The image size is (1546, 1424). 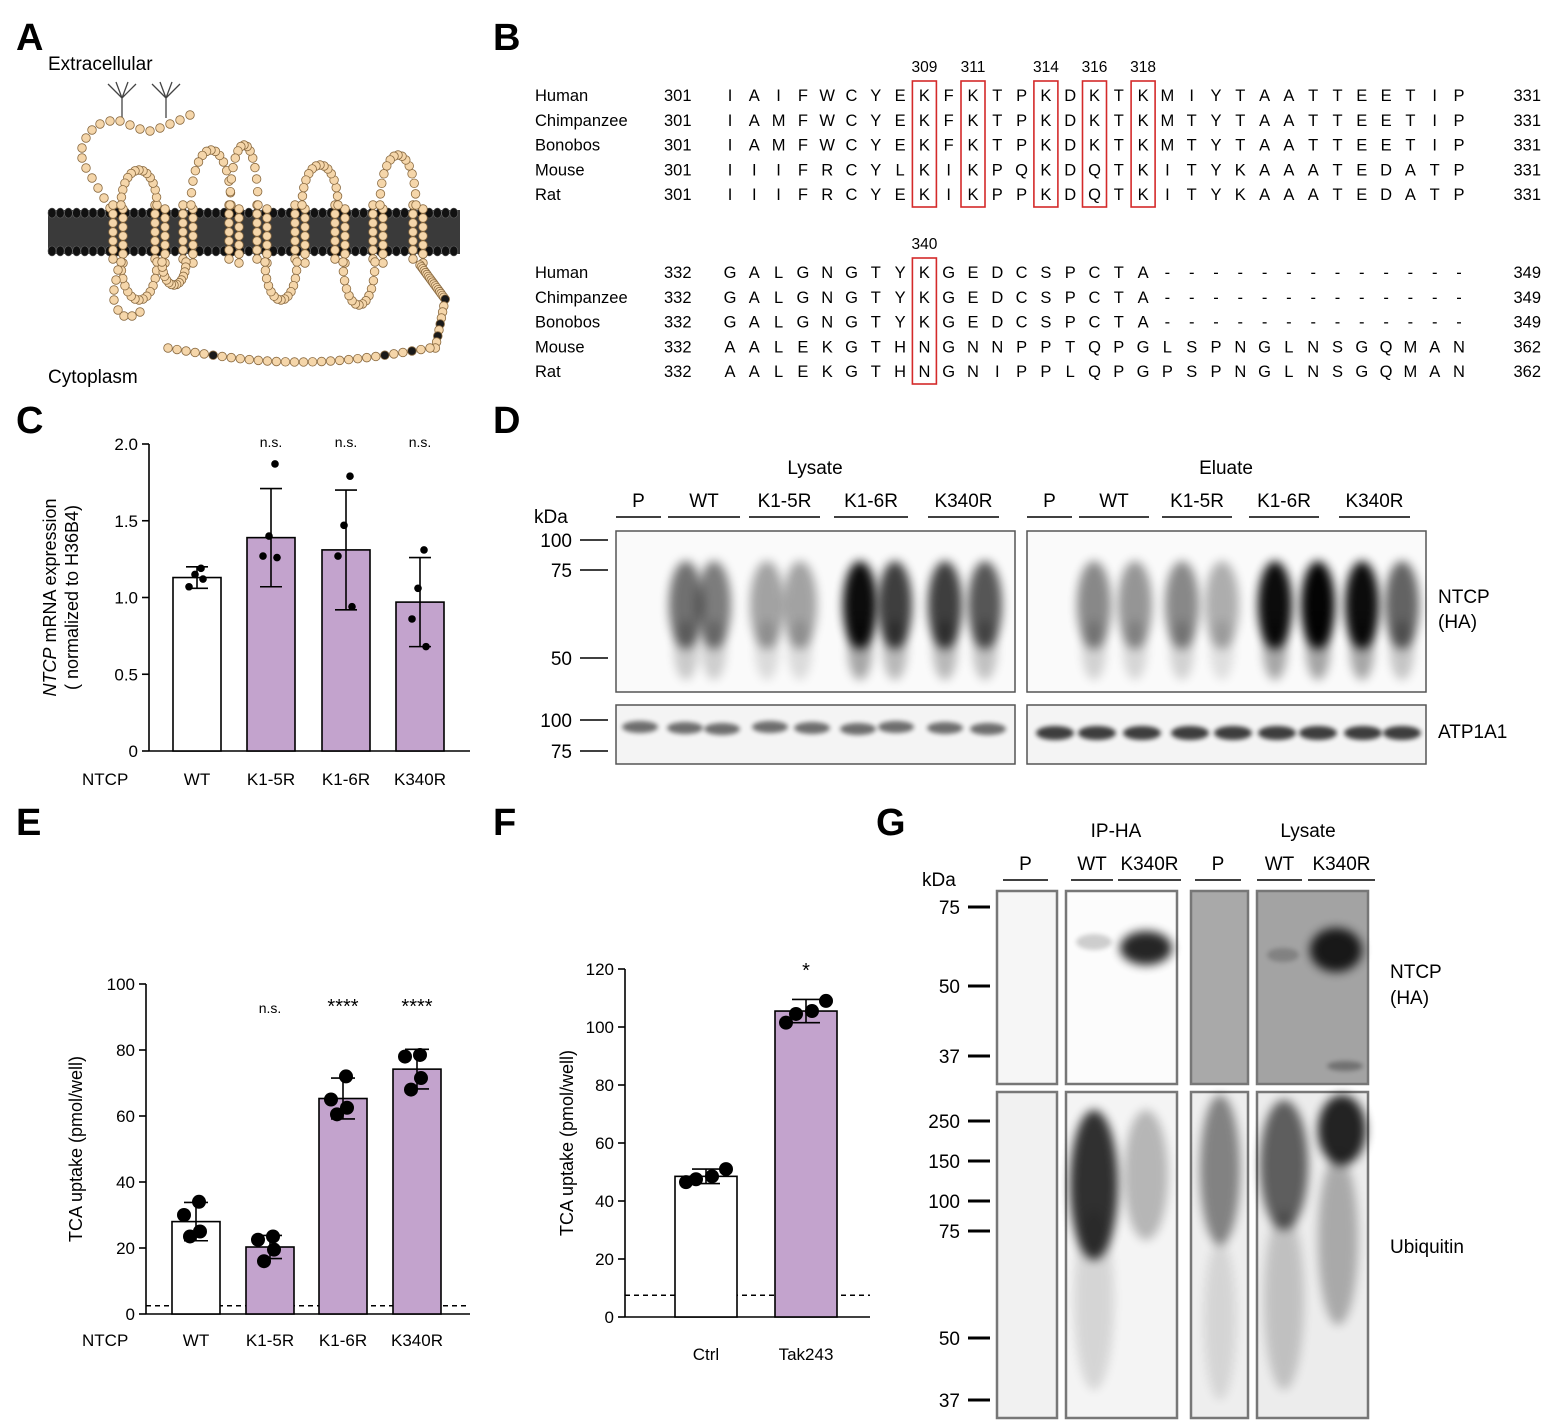 What do you see at coordinates (812, 728) in the screenshot?
I see `atp1a1-band` at bounding box center [812, 728].